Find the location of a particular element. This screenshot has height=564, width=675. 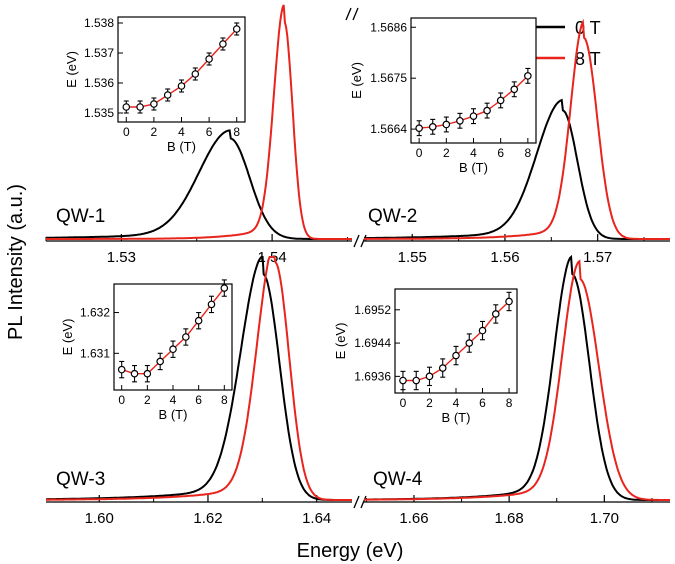

panel-label-qw3: QW-3 is located at coordinates (80, 479).